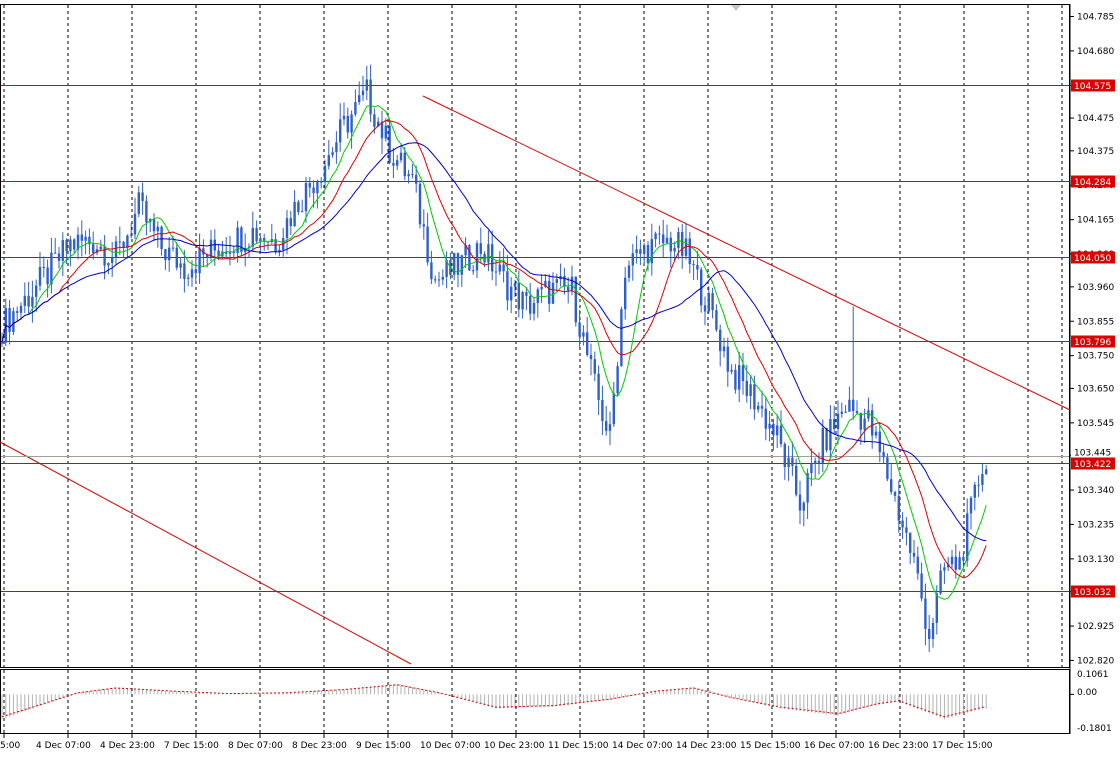 Image resolution: width=1120 pixels, height=757 pixels. What do you see at coordinates (191, 746) in the screenshot?
I see `time-tick-label: 7 Dec 15:00` at bounding box center [191, 746].